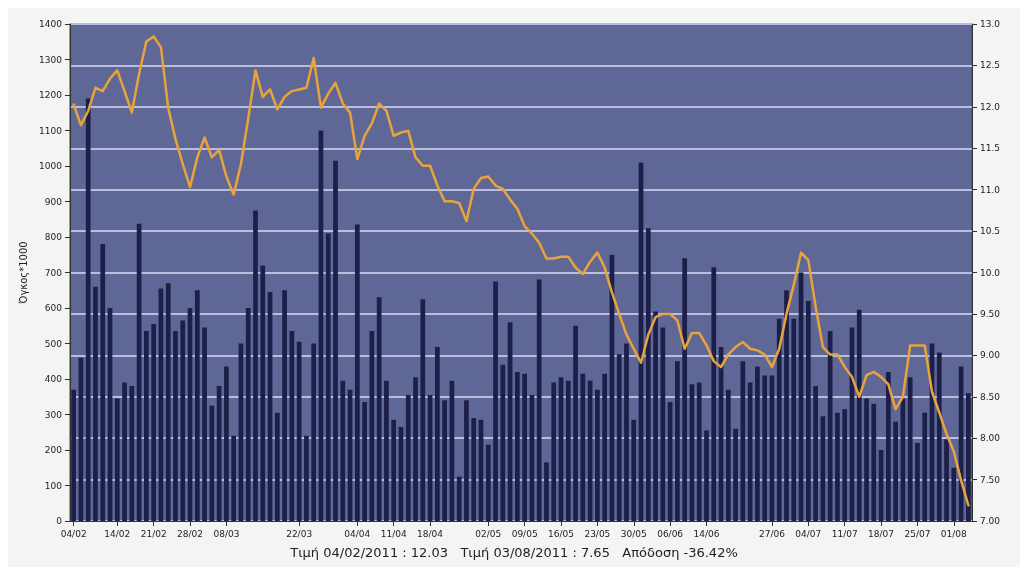  Describe the element at coordinates (844, 533) in the screenshot. I see `x-tick-label: 11/07` at that location.